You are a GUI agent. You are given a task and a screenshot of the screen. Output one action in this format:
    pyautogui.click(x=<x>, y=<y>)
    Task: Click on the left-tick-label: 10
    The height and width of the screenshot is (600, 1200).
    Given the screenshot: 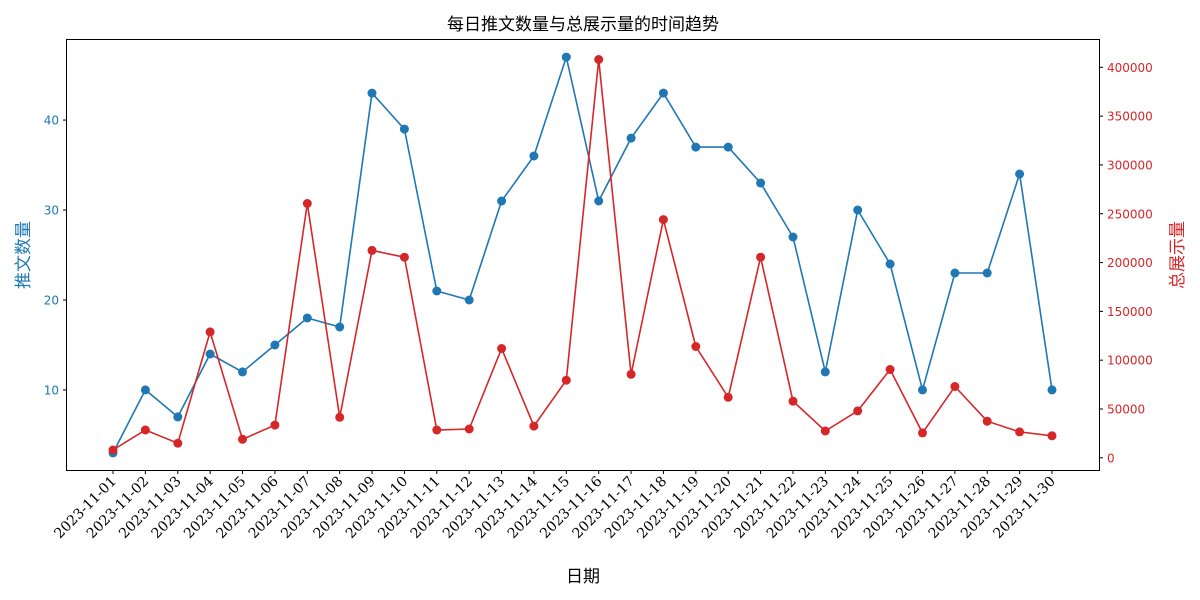 What is the action you would take?
    pyautogui.click(x=51, y=390)
    